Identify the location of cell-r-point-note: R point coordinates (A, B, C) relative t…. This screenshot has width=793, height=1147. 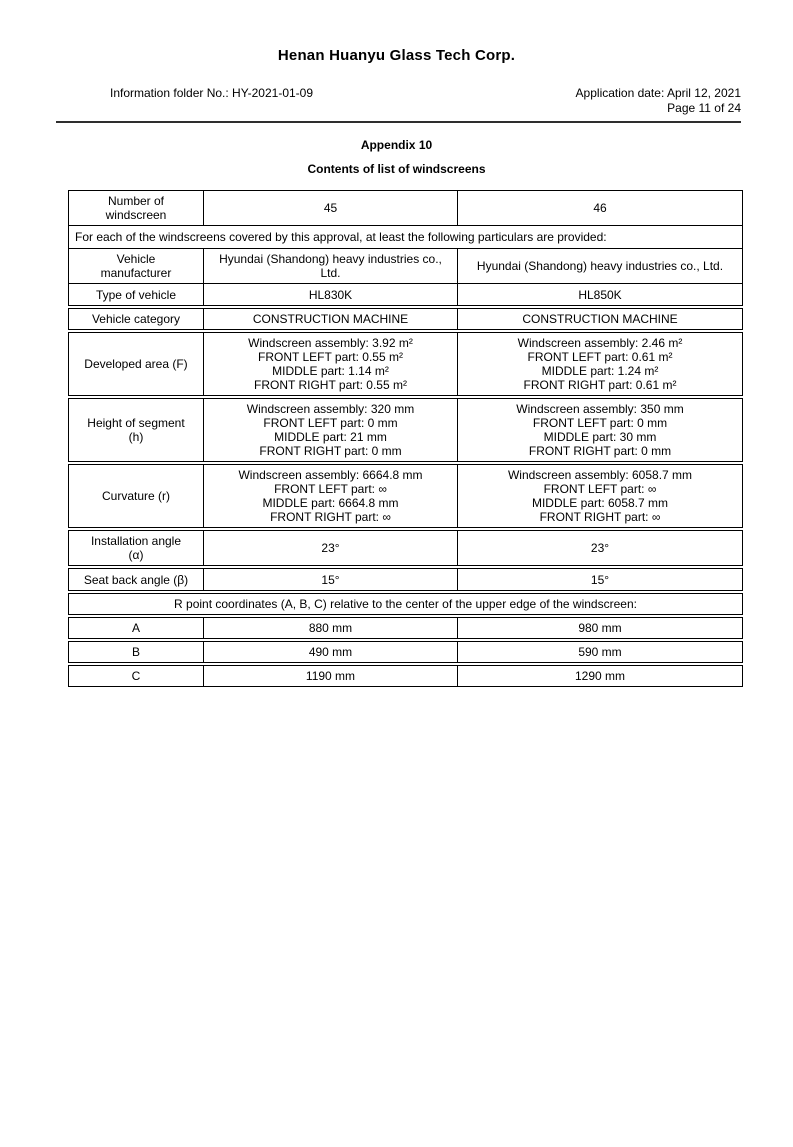
(405, 604).